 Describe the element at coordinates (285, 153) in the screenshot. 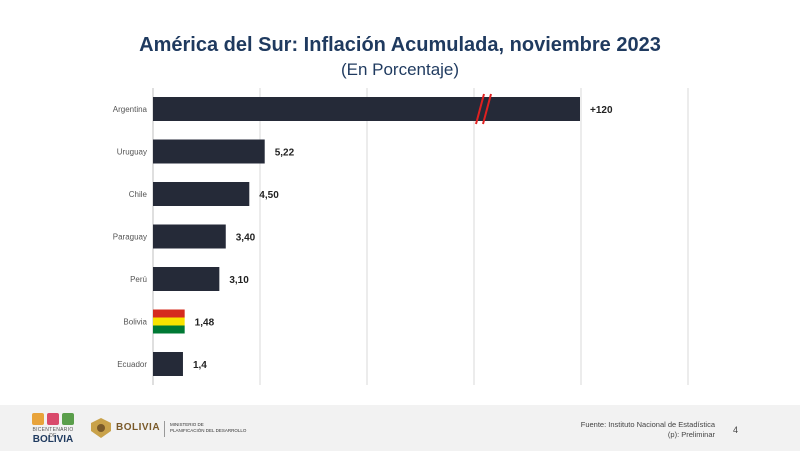

I see `data-label: 5,22` at that location.